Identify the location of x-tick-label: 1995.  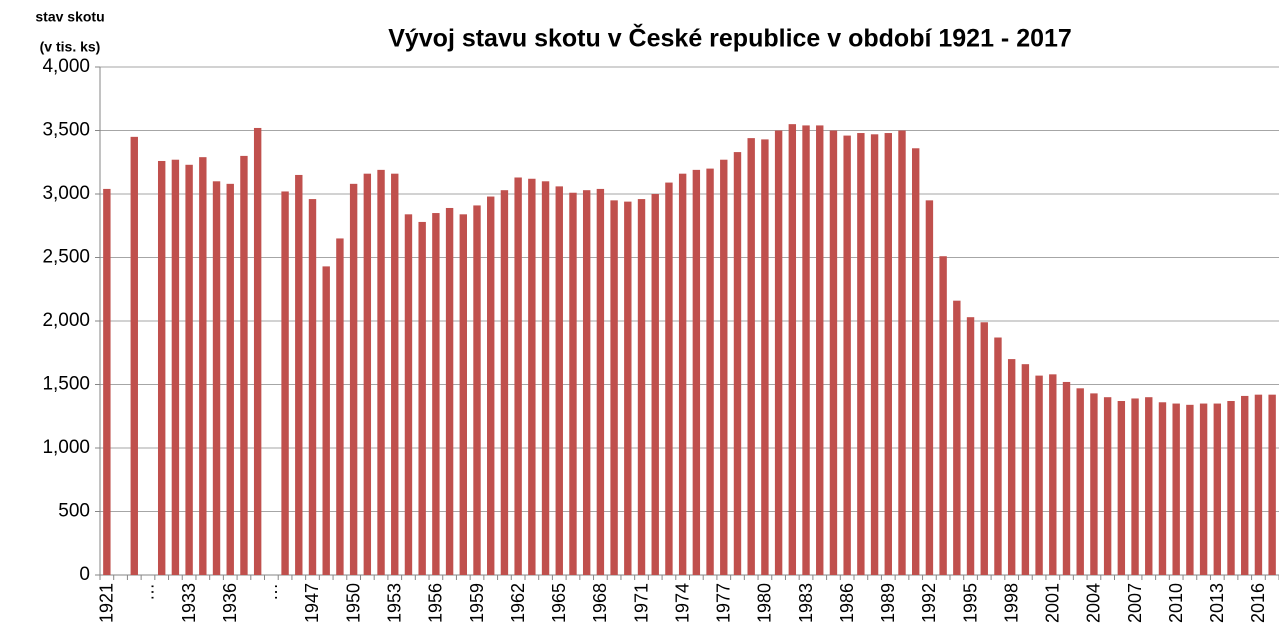
(970, 603).